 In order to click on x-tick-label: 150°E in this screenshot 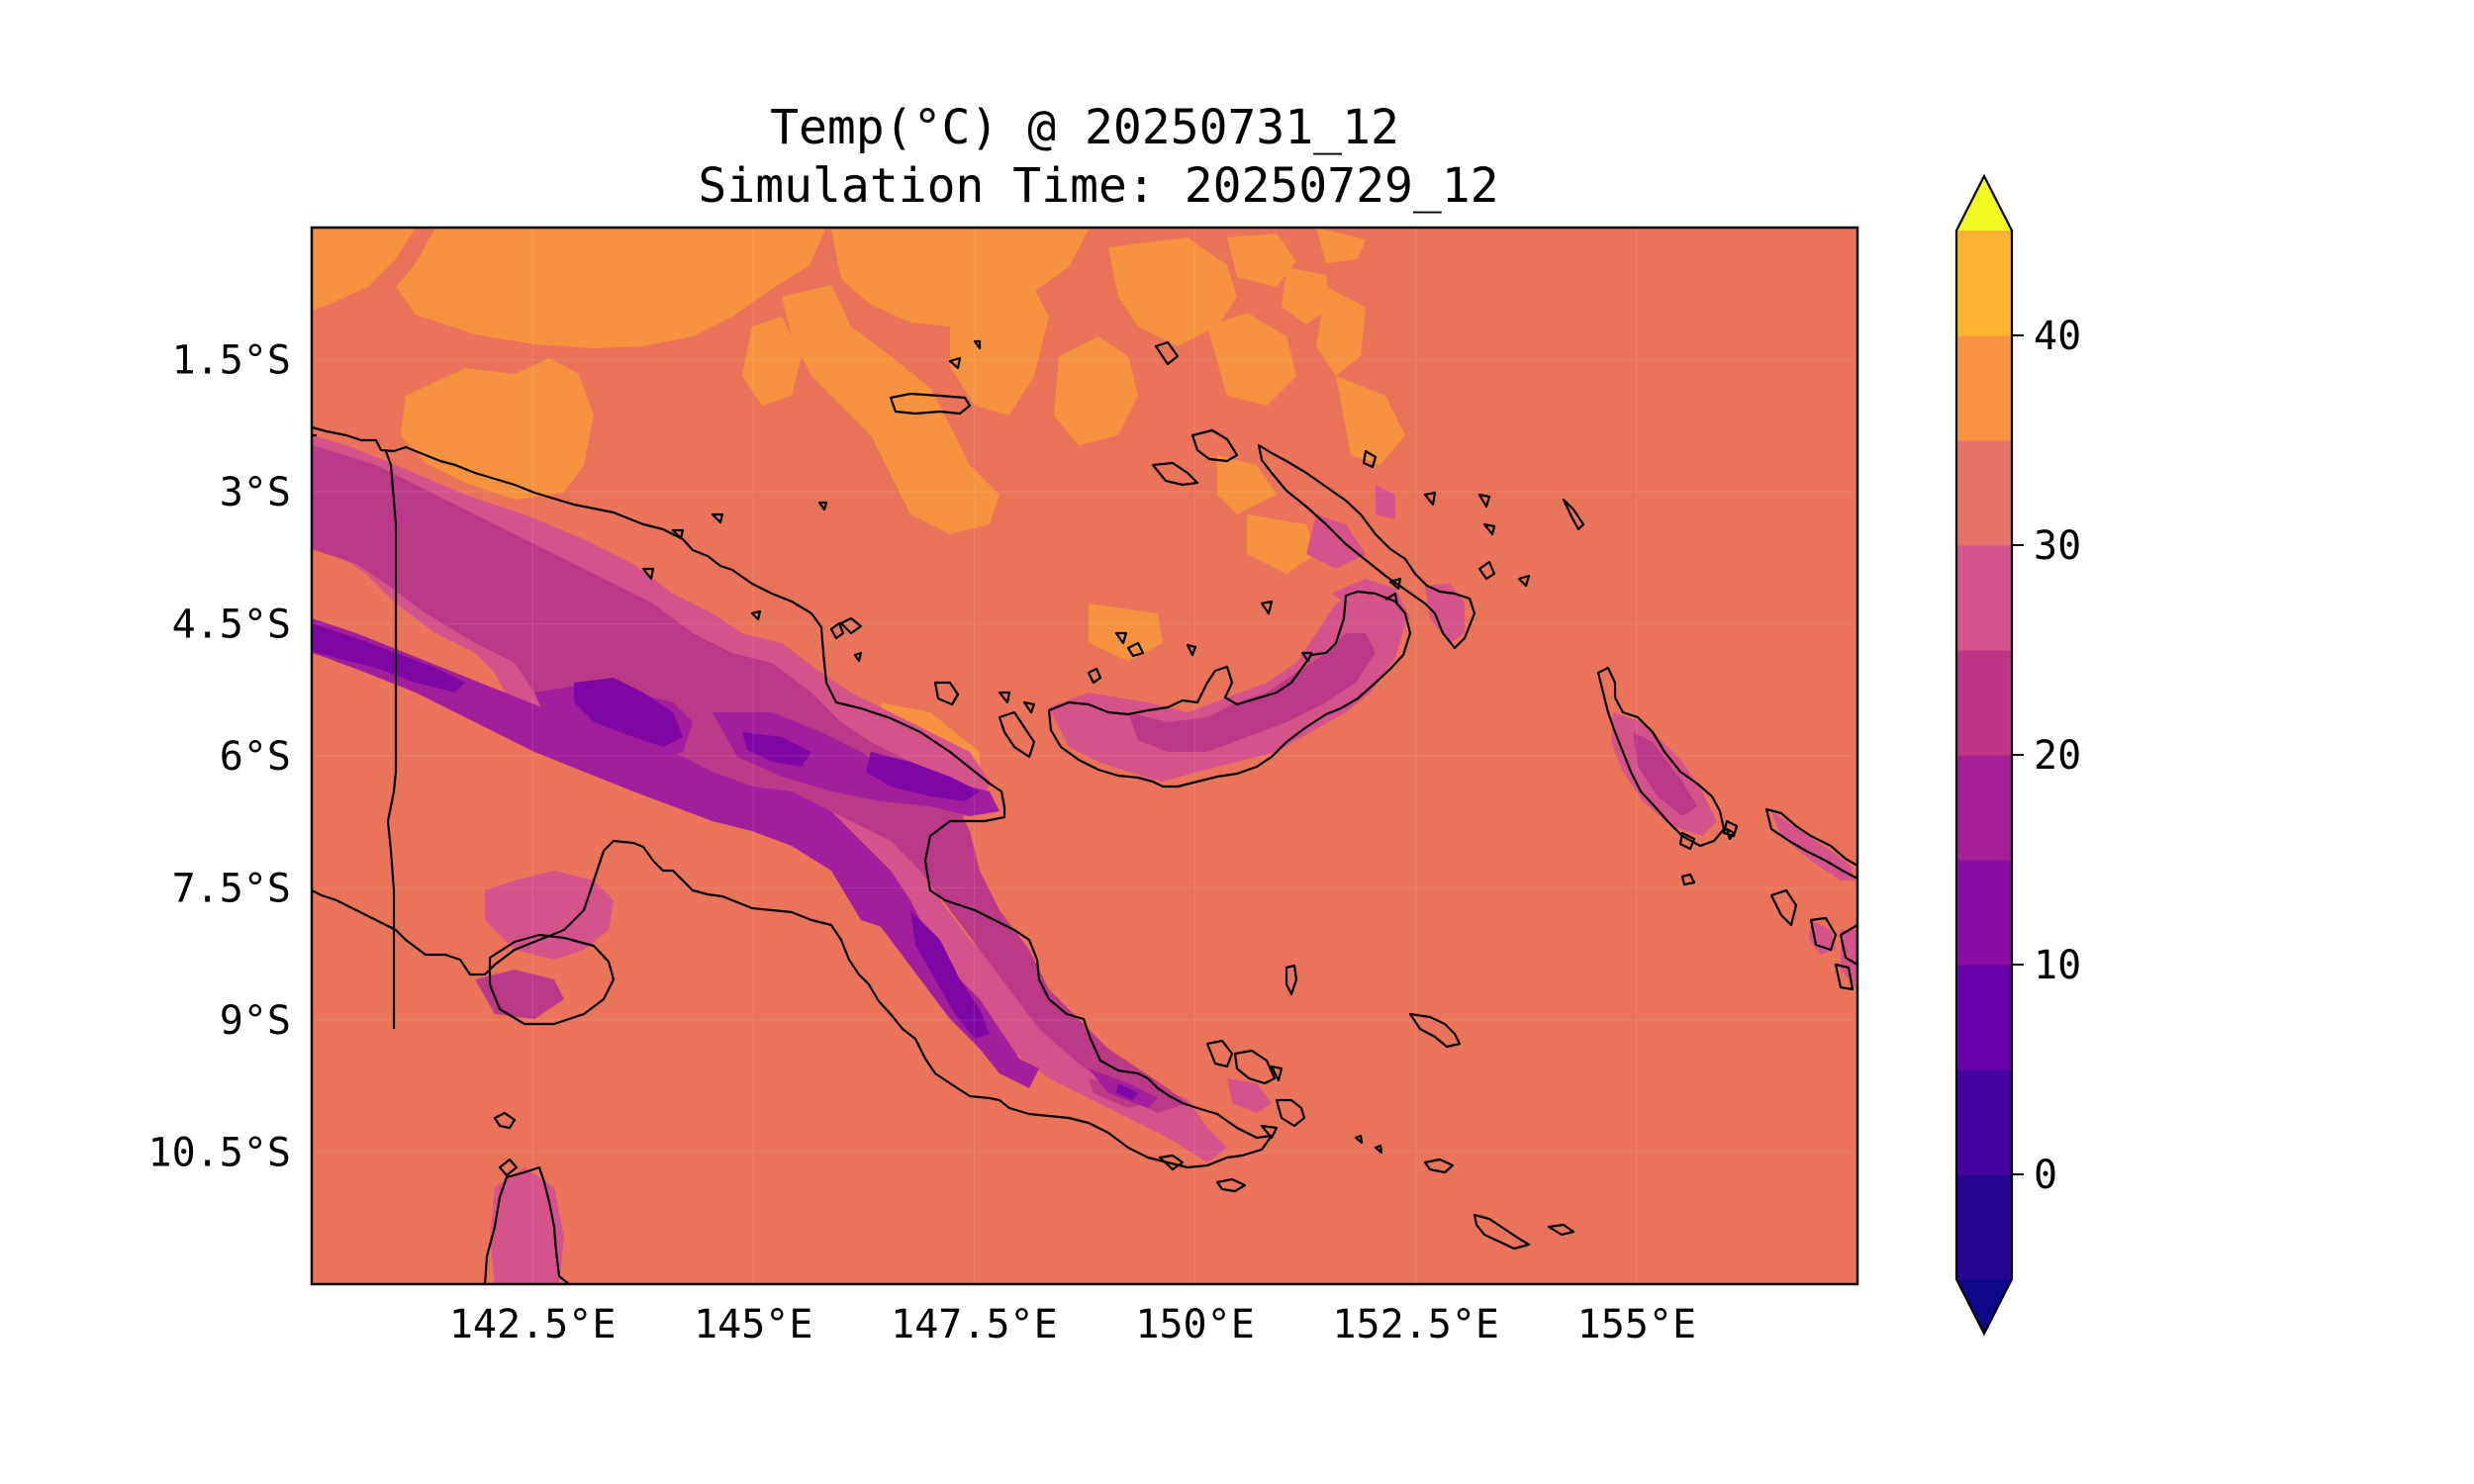, I will do `click(1195, 1324)`.